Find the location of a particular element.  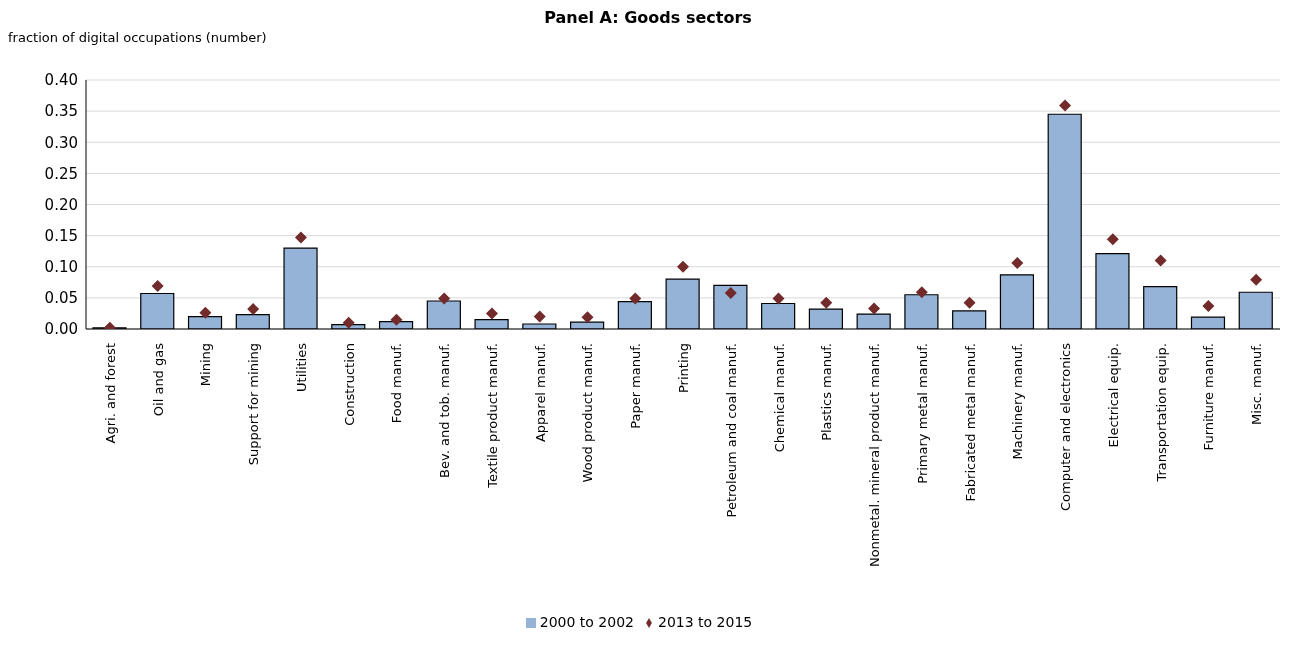

y-tick-label: 0.10 is located at coordinates (61, 267).